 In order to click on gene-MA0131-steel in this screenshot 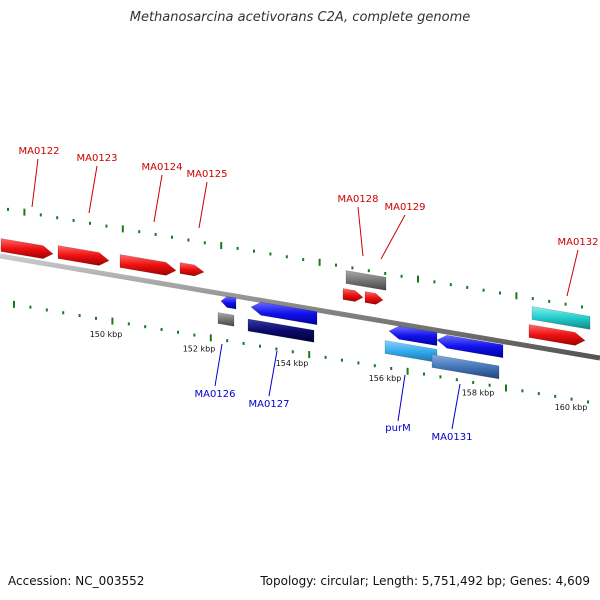, I will do `click(465, 367)`.